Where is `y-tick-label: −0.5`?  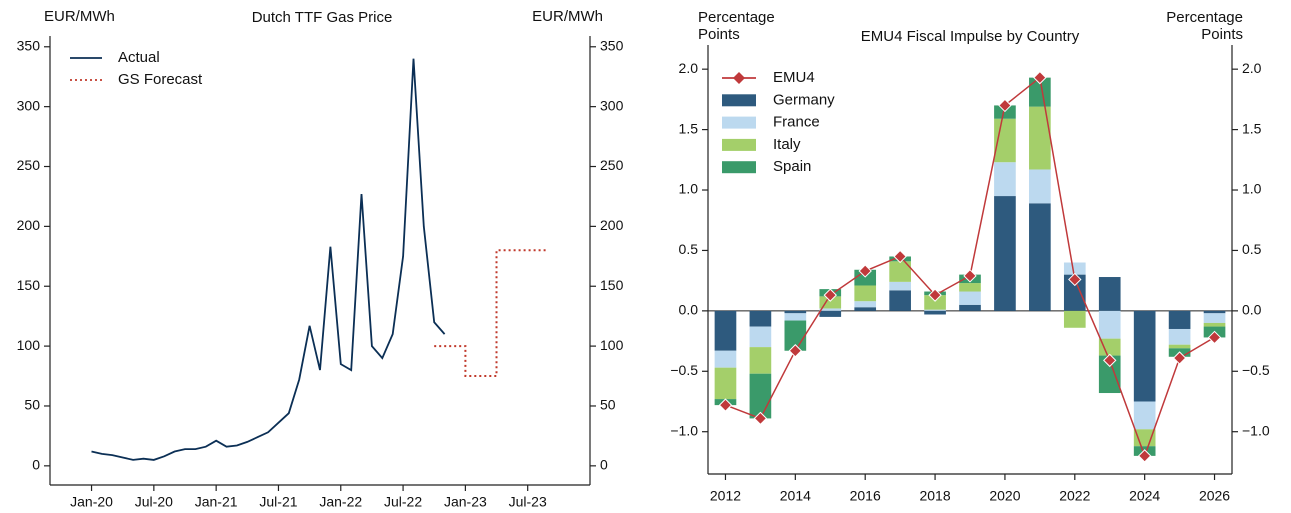
y-tick-label: −0.5 is located at coordinates (684, 370).